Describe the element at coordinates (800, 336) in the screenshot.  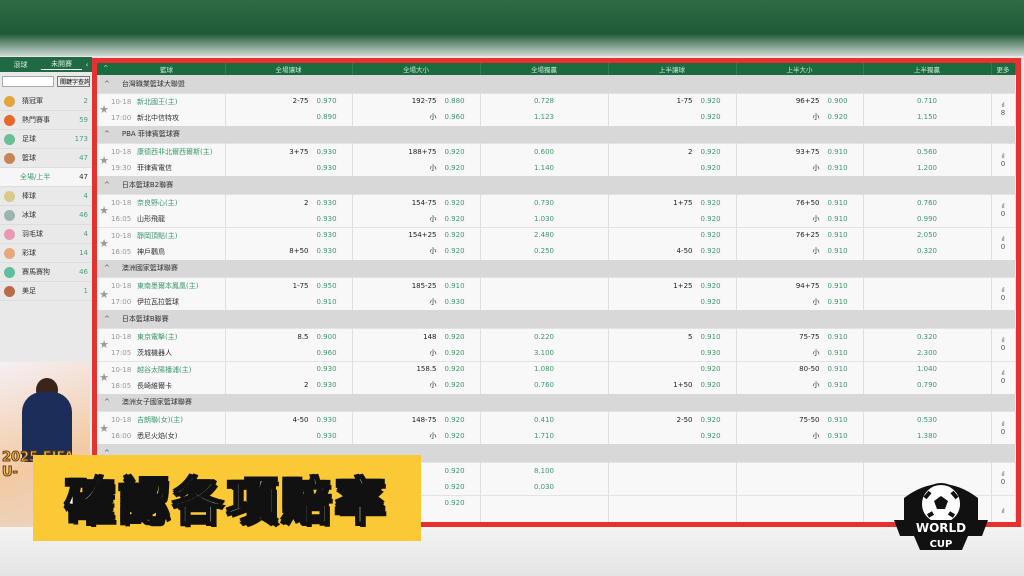
I see `odds-cell: 75-75 0.910` at that location.